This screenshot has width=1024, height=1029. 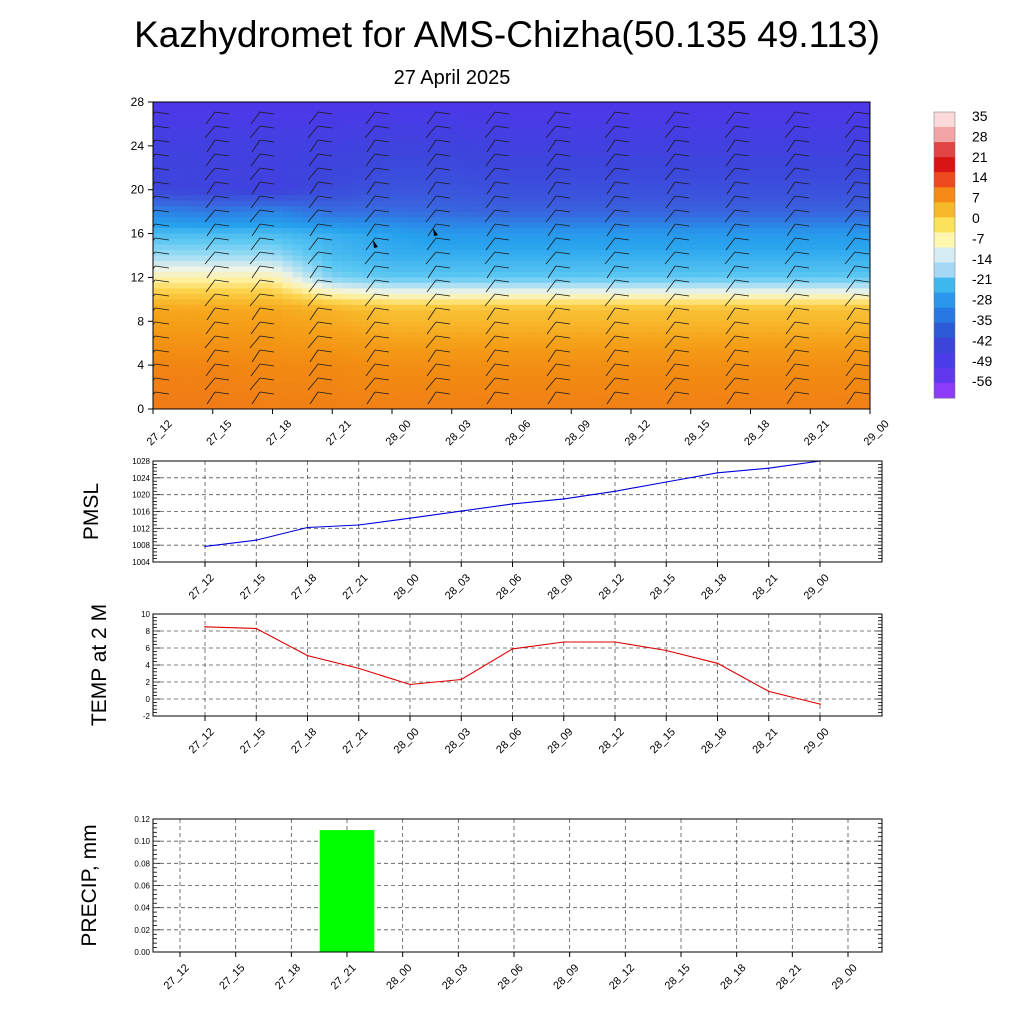 What do you see at coordinates (982, 300) in the screenshot?
I see `colorbar-label: -28` at bounding box center [982, 300].